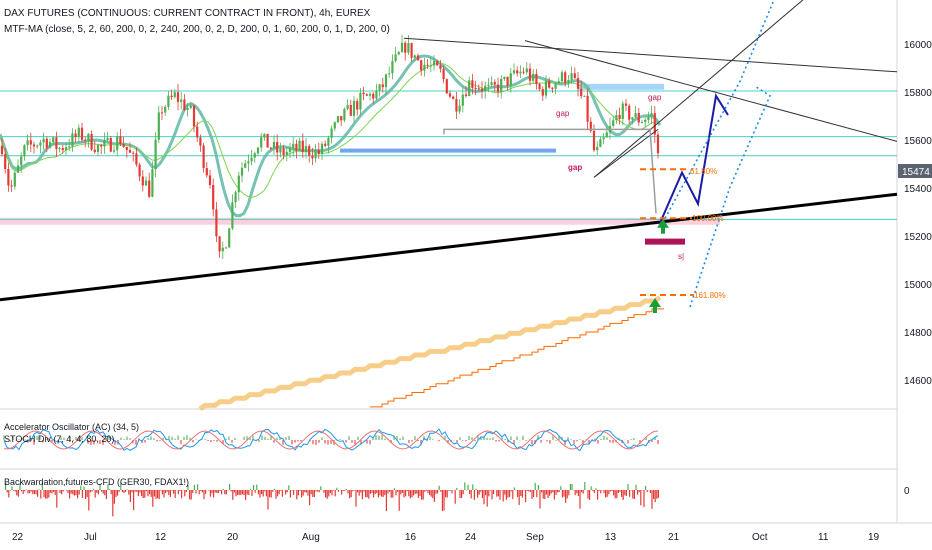  I want to click on blue-zone, so click(448, 150).